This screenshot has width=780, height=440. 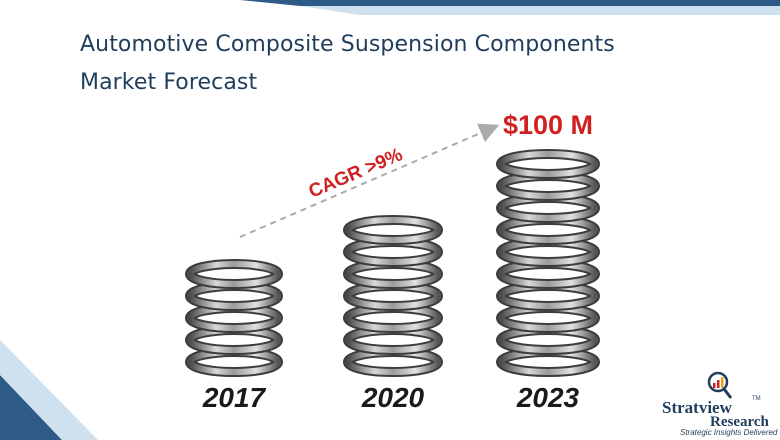 What do you see at coordinates (356, 173) in the screenshot?
I see `cagr-annotation: CAGR >9%` at bounding box center [356, 173].